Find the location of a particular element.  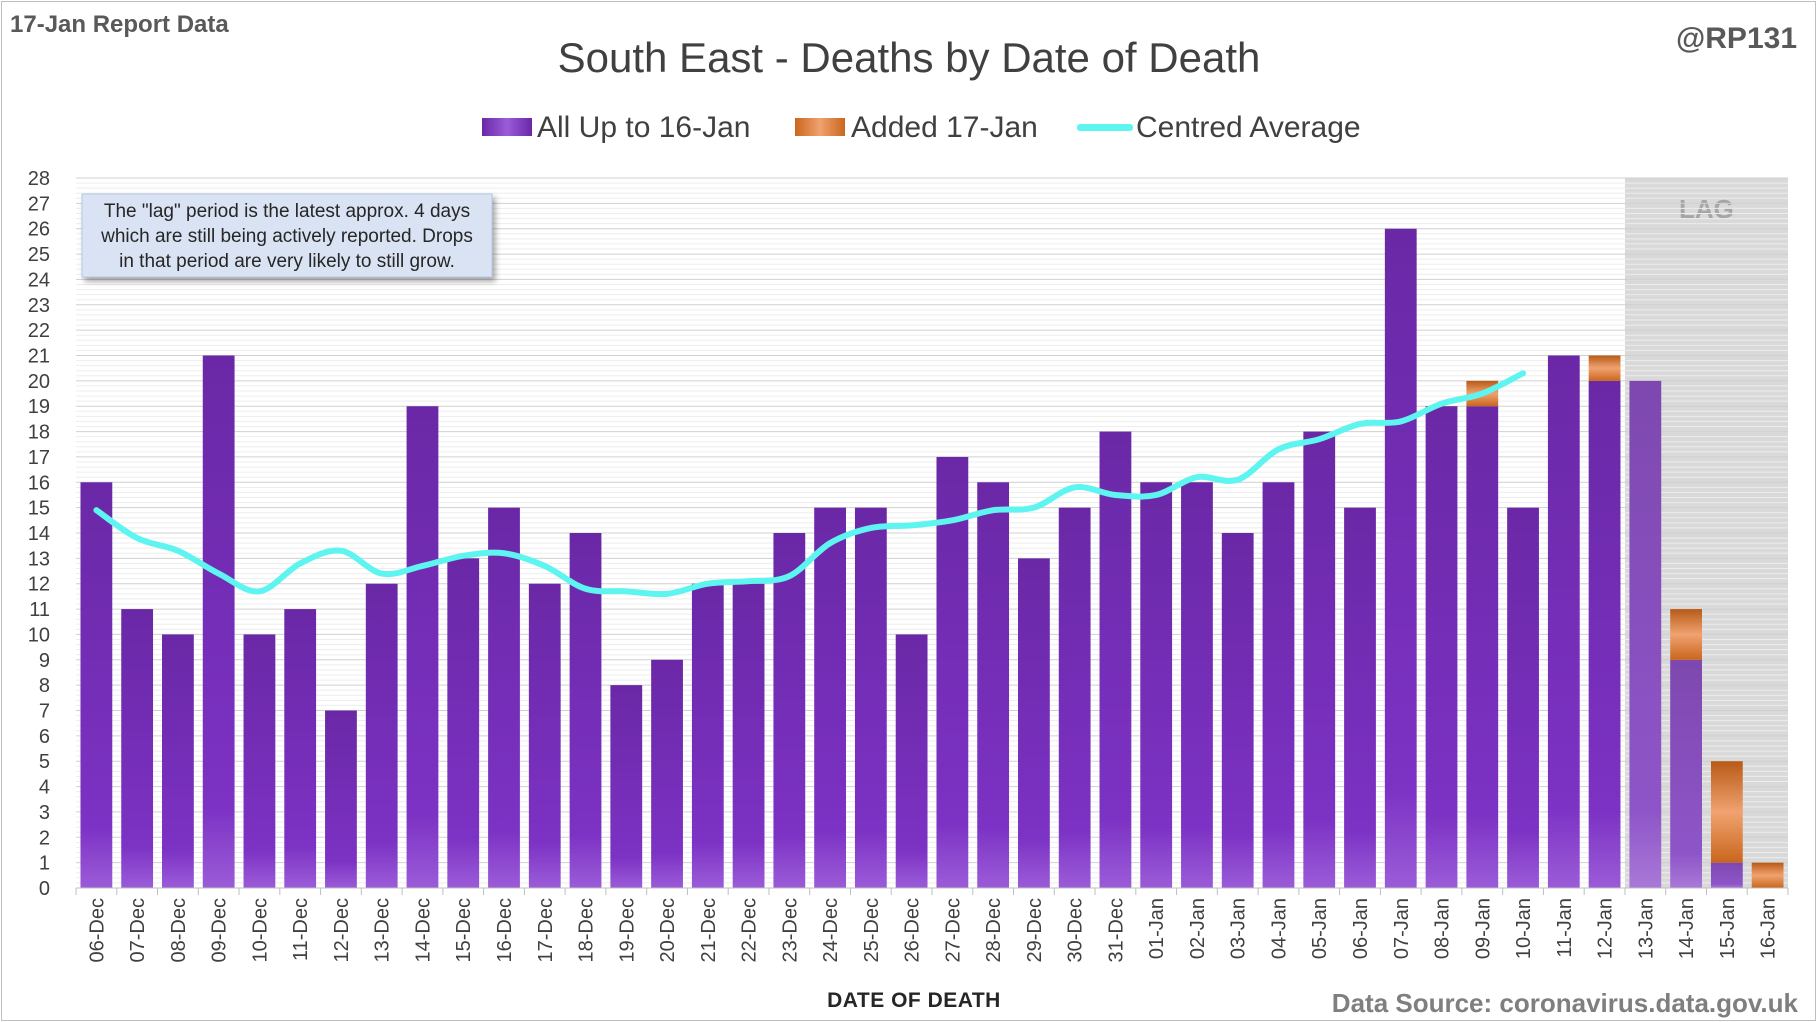

x-tick-label: 31-Dec is located at coordinates (1116, 930).